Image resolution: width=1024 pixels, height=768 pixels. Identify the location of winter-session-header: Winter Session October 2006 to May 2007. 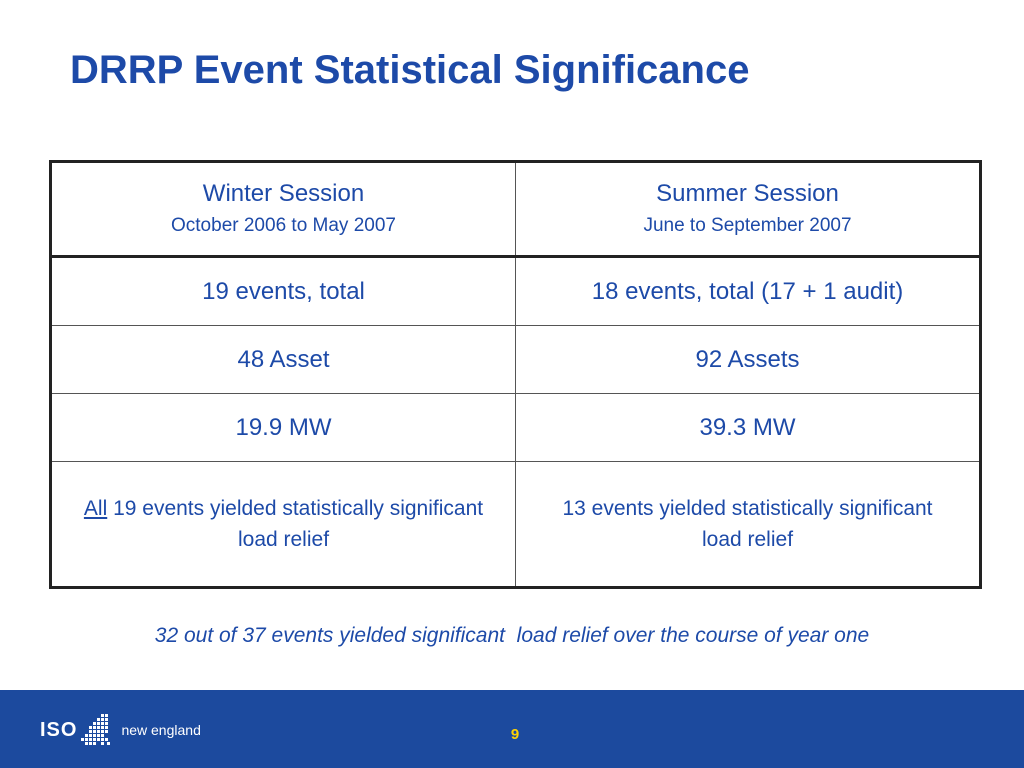
(283, 209).